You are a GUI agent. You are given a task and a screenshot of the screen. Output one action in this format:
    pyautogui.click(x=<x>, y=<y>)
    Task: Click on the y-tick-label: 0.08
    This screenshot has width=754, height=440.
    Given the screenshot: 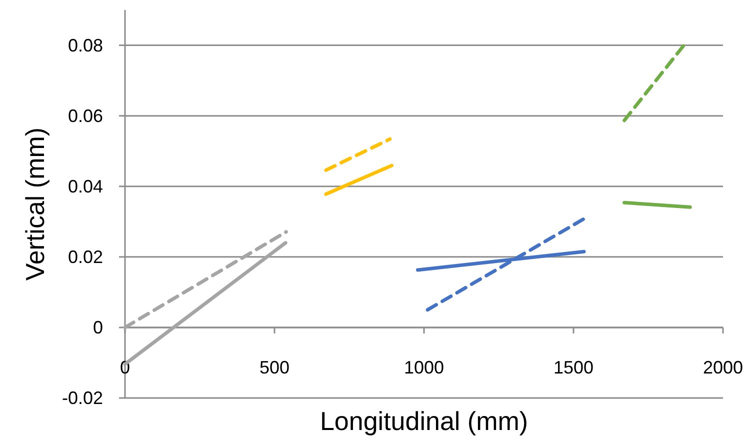 What is the action you would take?
    pyautogui.click(x=85, y=45)
    